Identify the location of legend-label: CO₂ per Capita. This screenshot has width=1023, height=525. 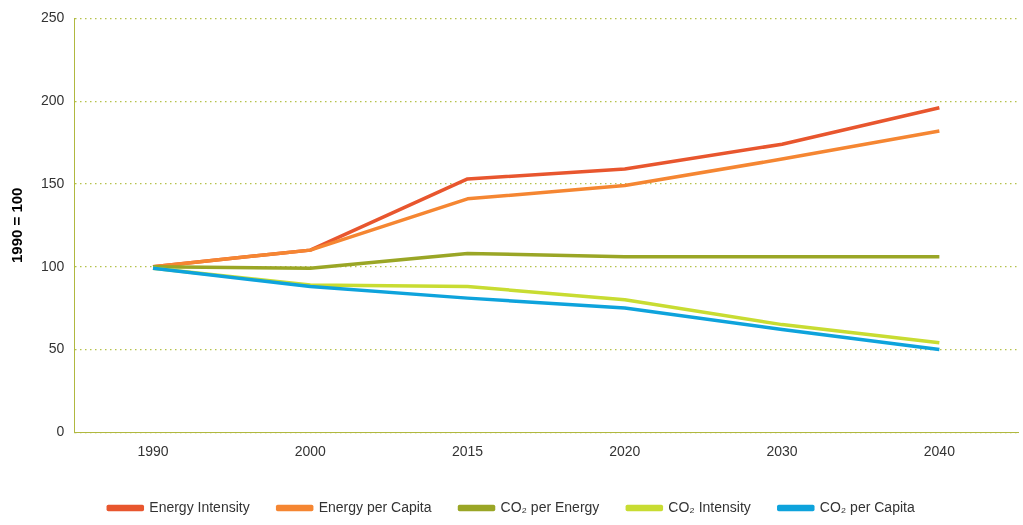
(867, 506).